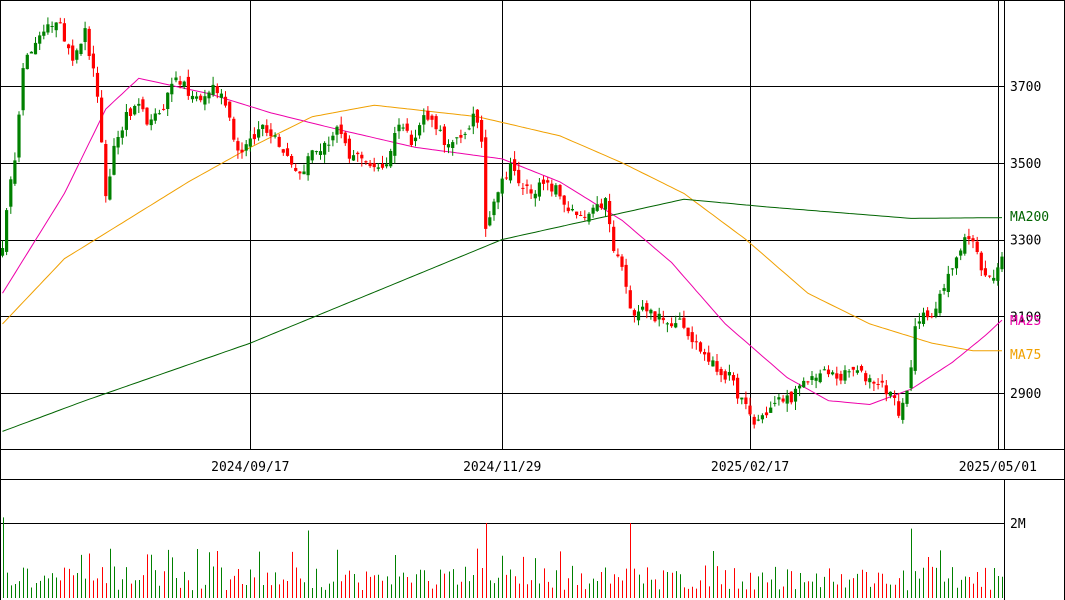 This screenshot has width=1065, height=600. I want to click on date-tick-label: 2024/09/17, so click(250, 467).